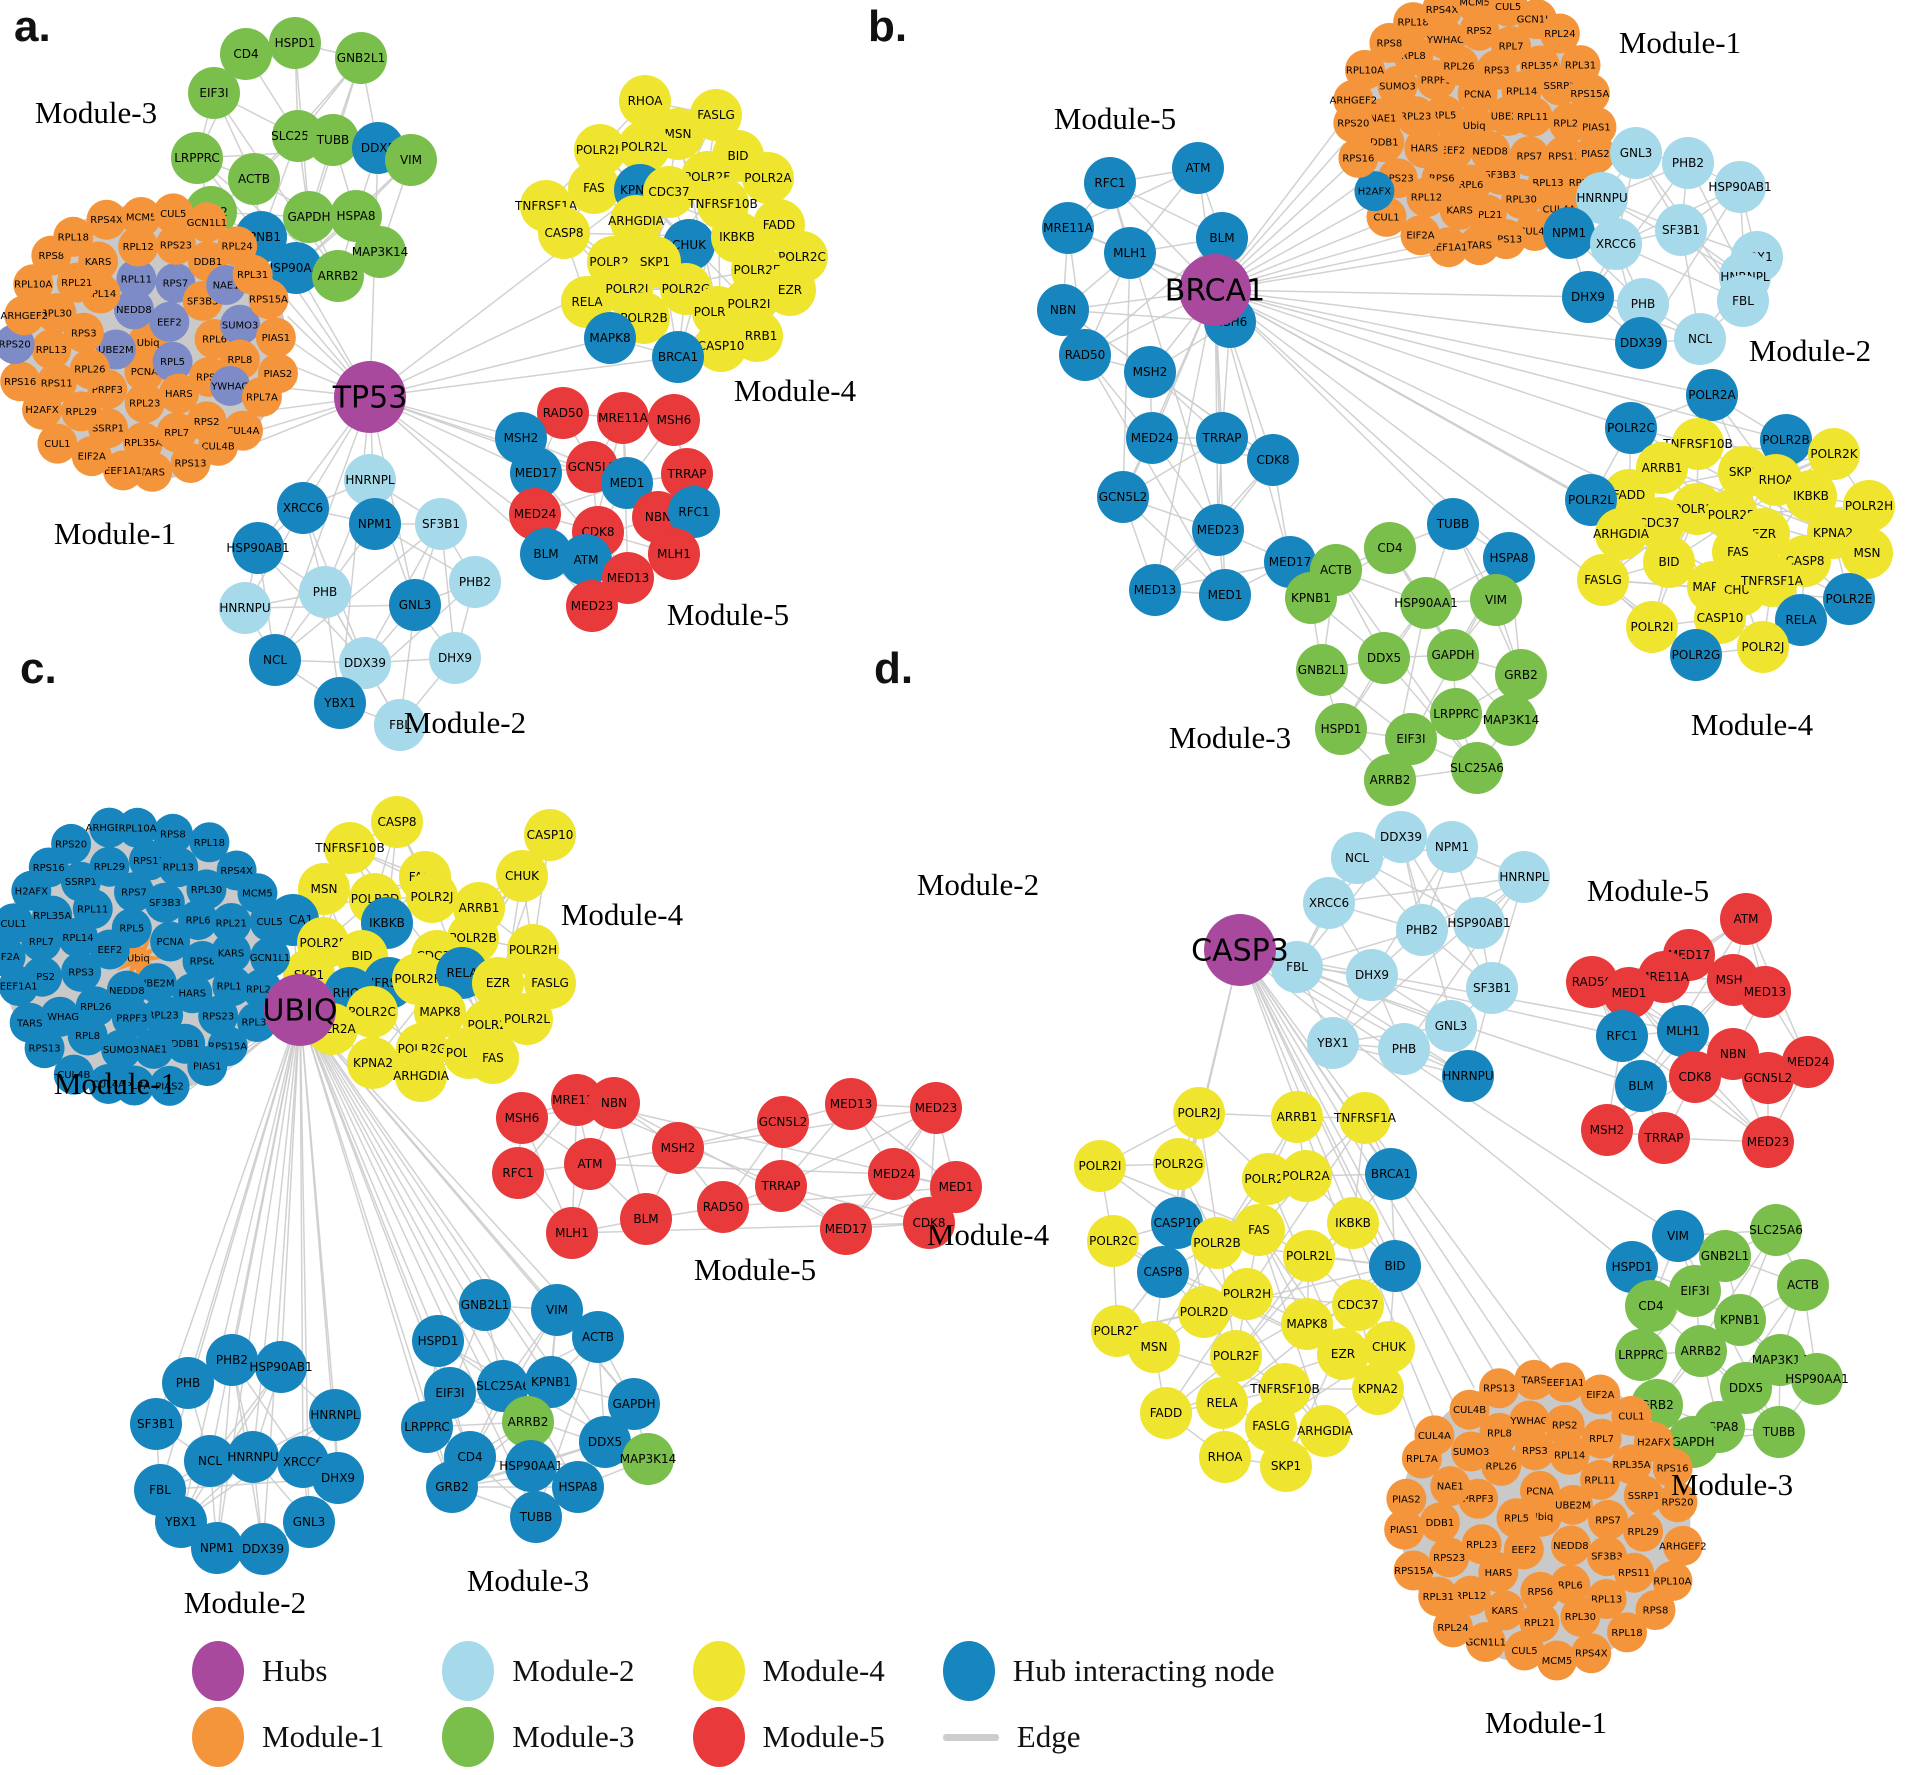  I want to click on module-label: Module-2, so click(465, 722).